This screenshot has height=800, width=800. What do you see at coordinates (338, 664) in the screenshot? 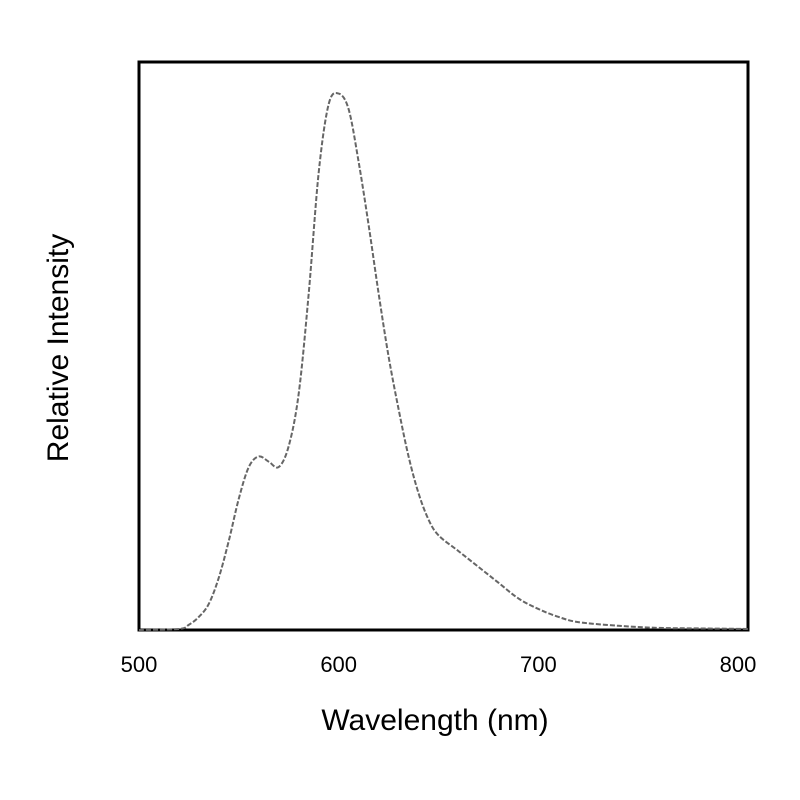
I see `x-tick-label: 600` at bounding box center [338, 664].